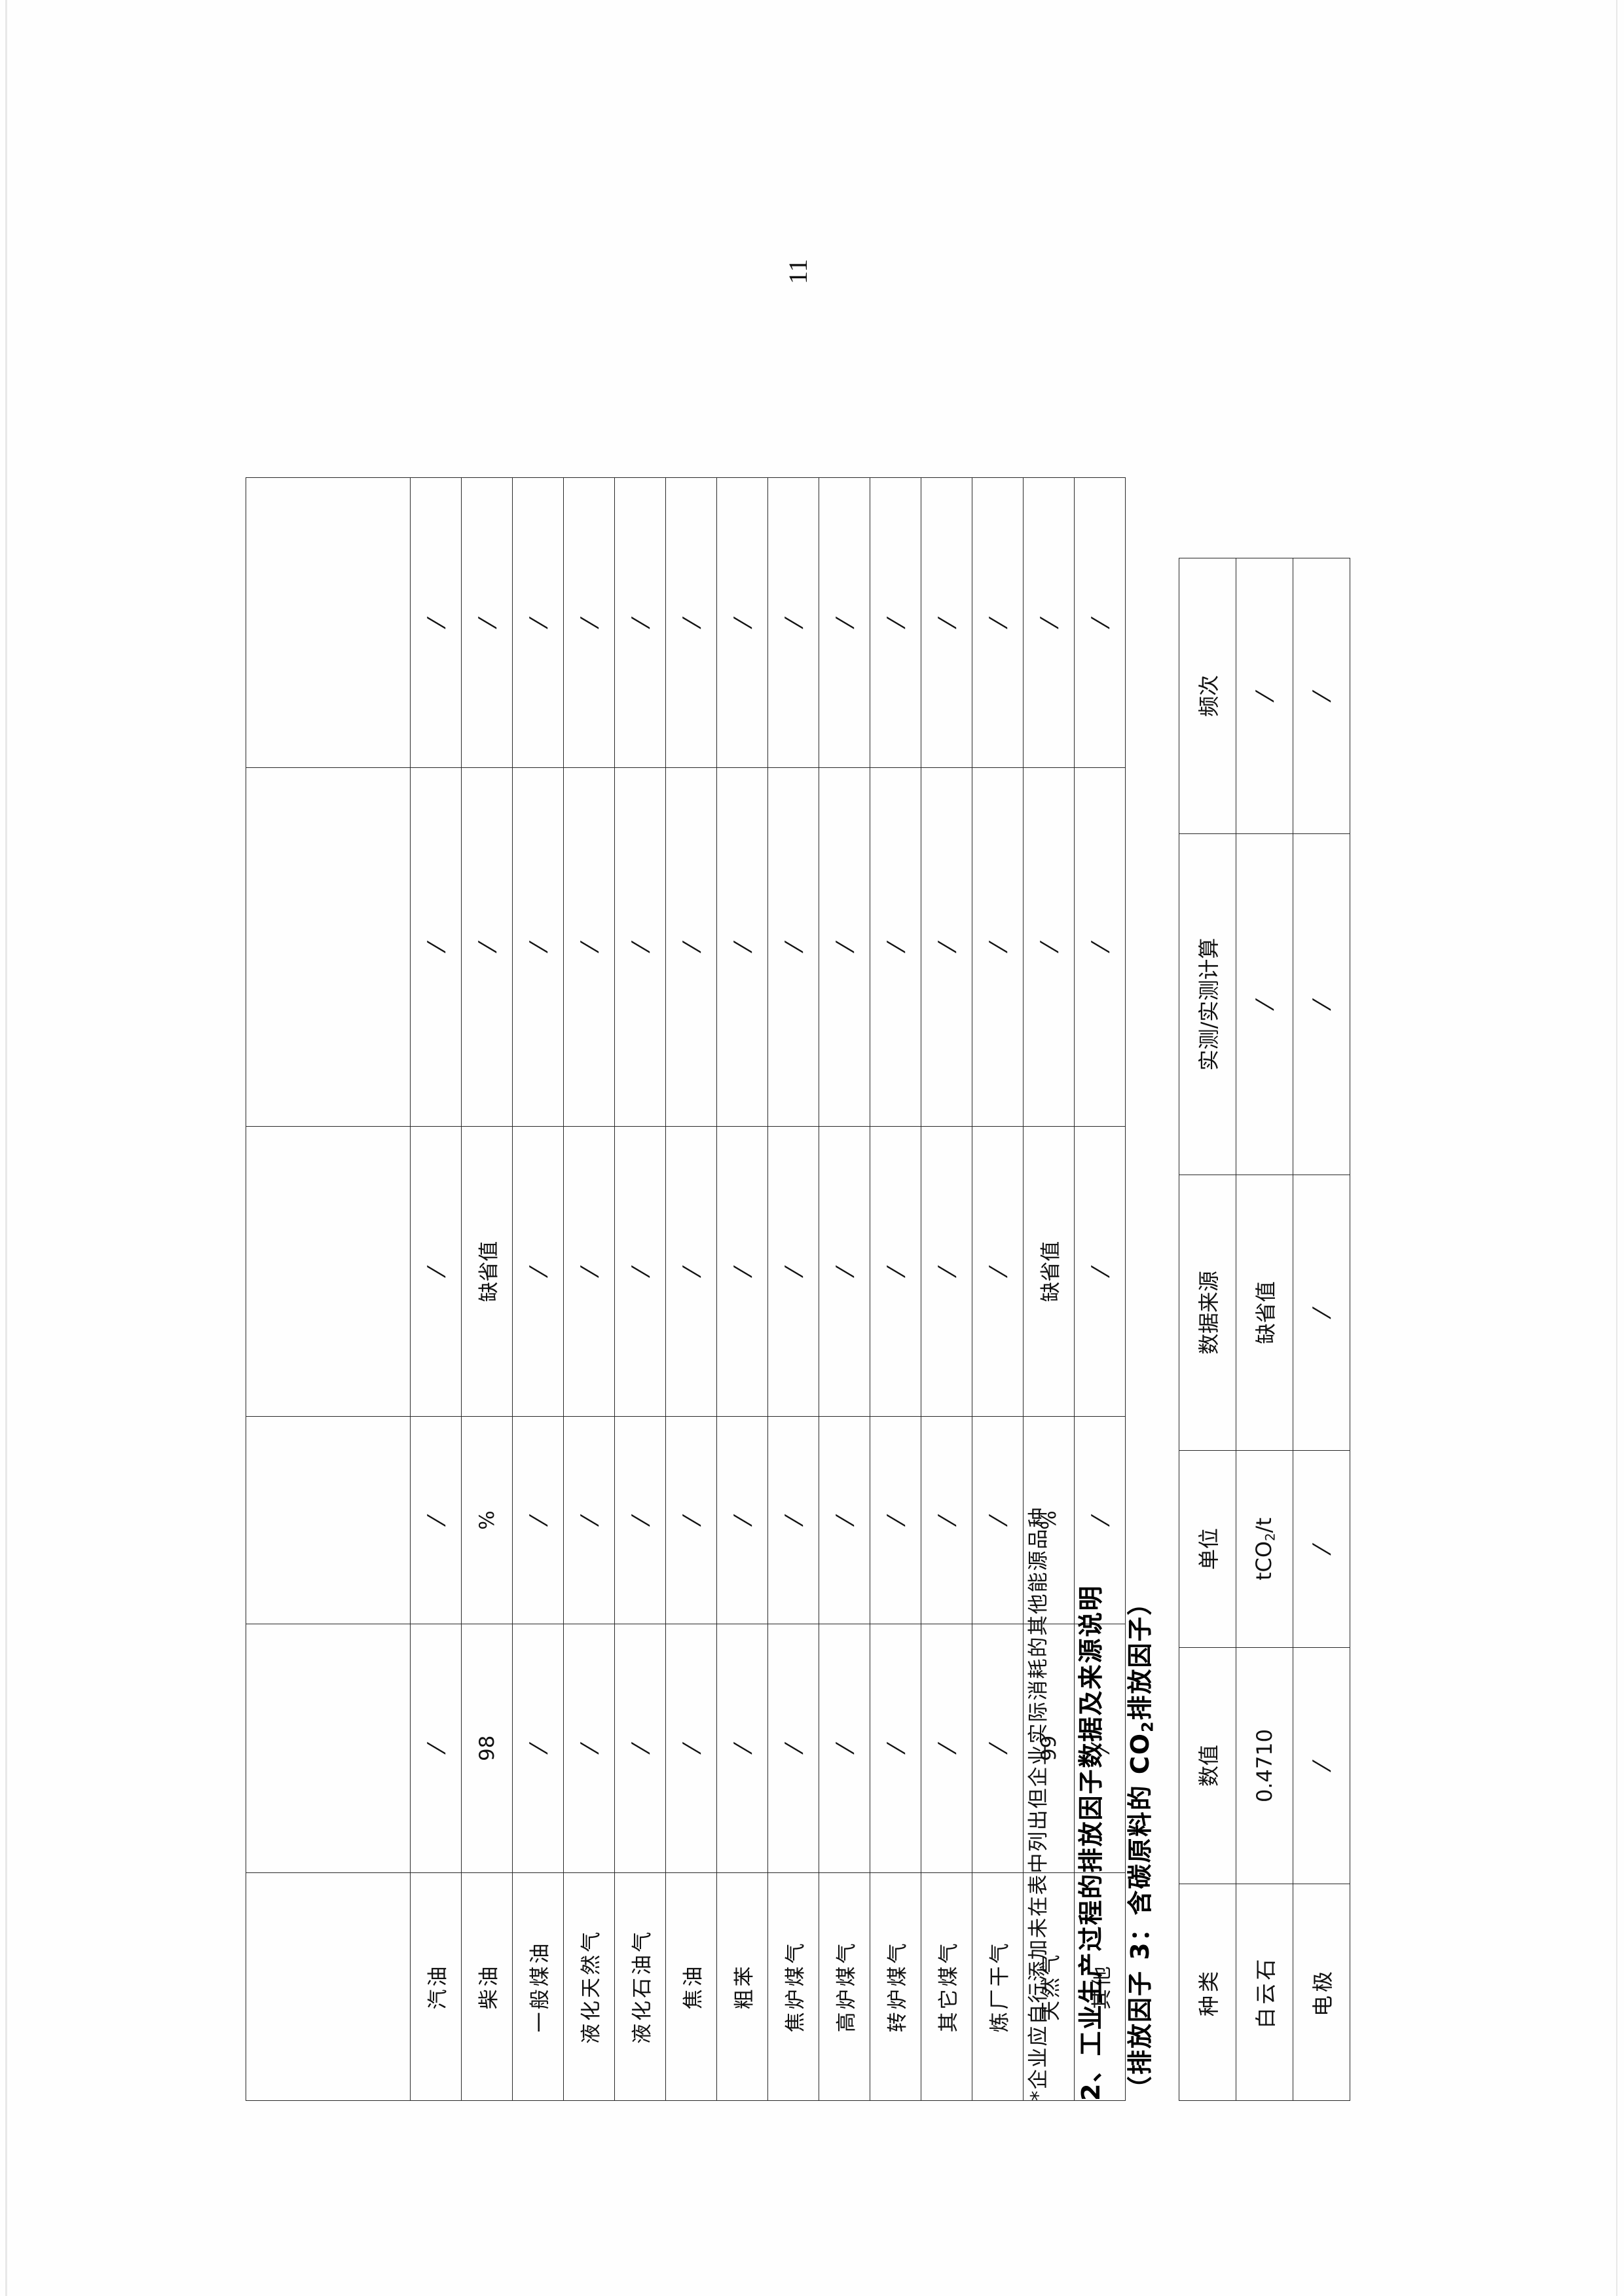  Describe the element at coordinates (328, 1288) in the screenshot. I see `table-header-band` at that location.